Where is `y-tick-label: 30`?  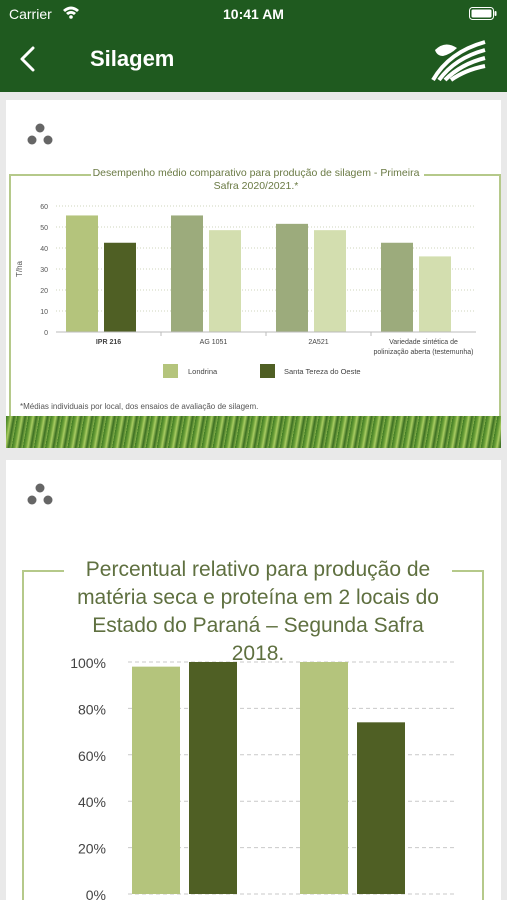
y-tick-label: 30 is located at coordinates (44, 270).